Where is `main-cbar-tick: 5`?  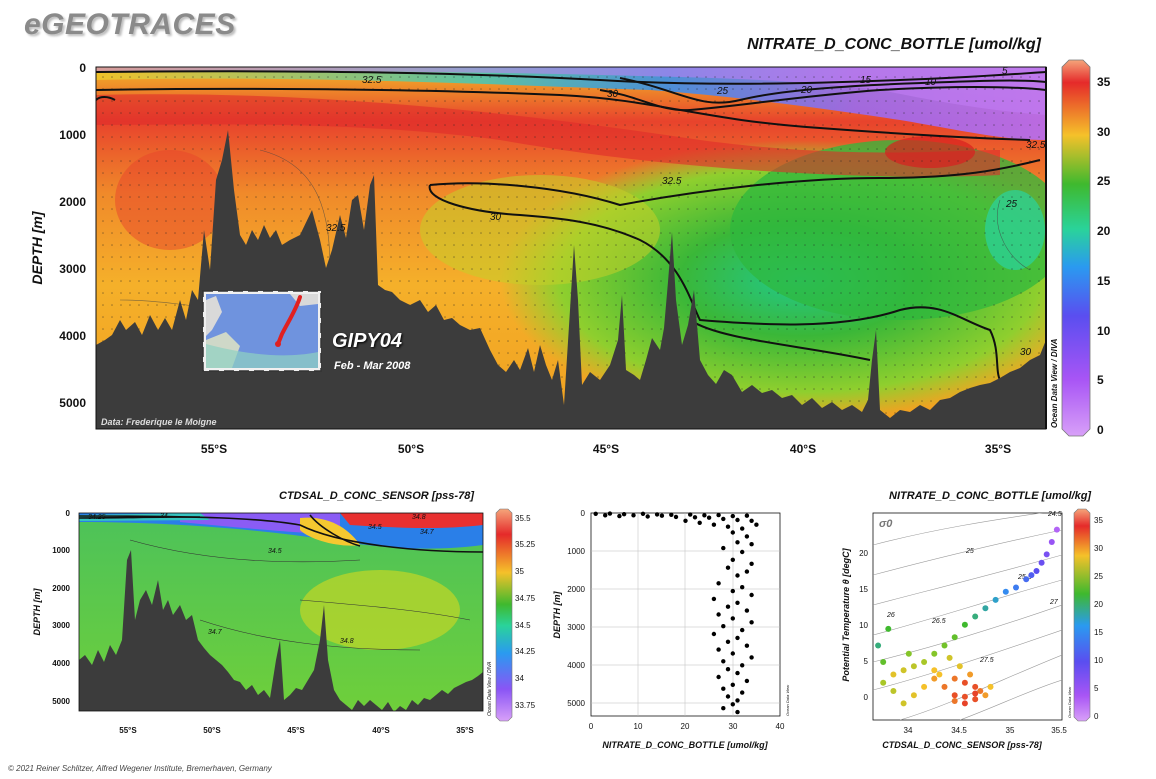 main-cbar-tick: 5 is located at coordinates (1100, 380).